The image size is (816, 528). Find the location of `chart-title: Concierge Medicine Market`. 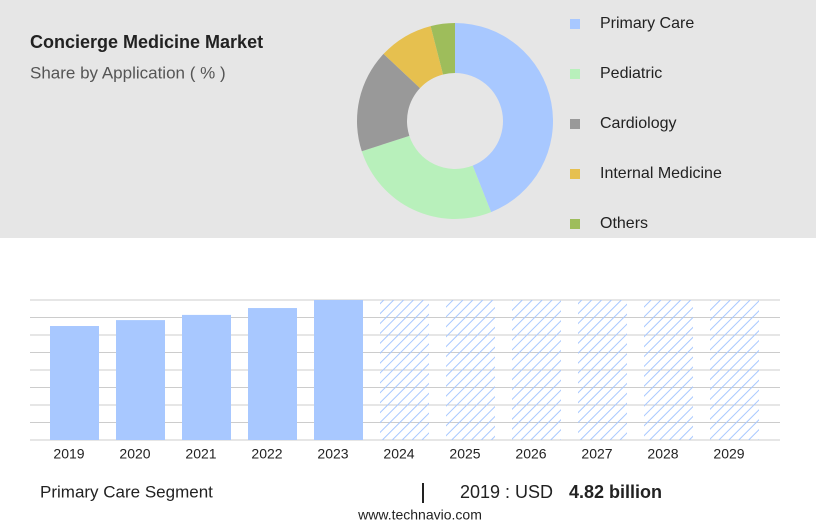

chart-title: Concierge Medicine Market is located at coordinates (146, 42).